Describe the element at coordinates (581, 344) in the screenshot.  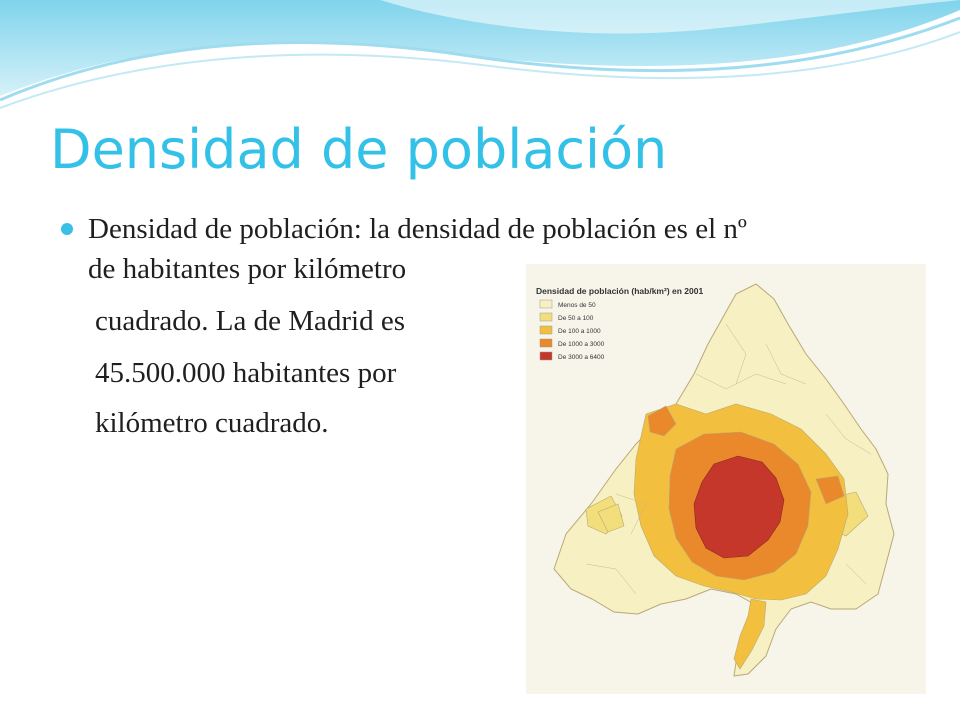
I see `legend-label: De 1000 a 3000` at that location.